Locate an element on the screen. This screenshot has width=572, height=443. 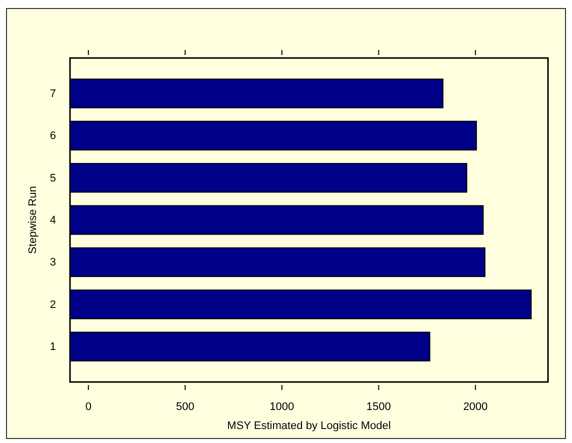
y-tick-label: 3 is located at coordinates (53, 262).